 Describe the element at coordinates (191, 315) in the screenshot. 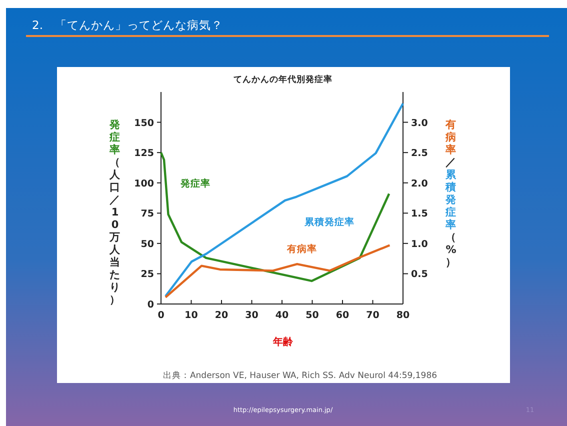

I see `x-tick-label: 10` at that location.